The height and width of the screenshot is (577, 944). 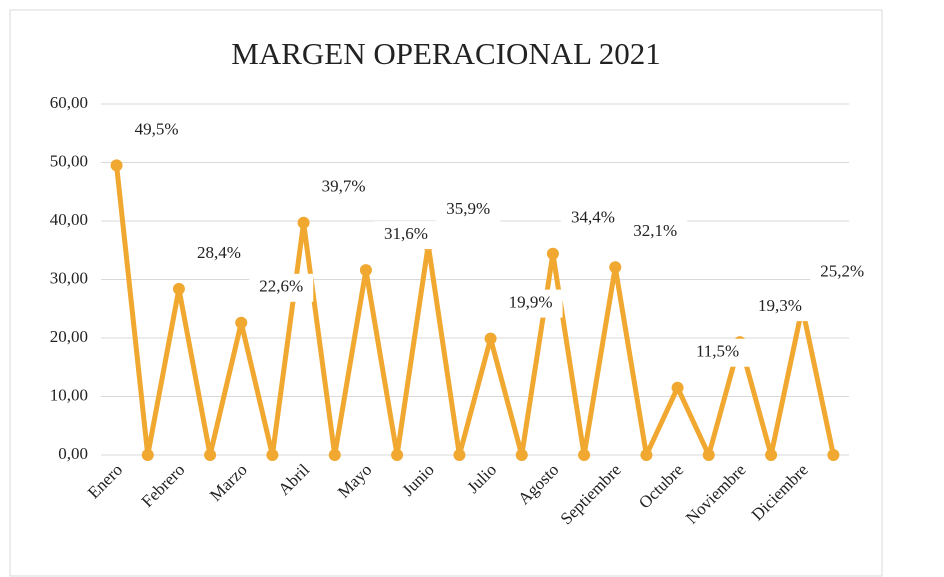 I want to click on data-label-text: 34,4%, so click(x=593, y=217).